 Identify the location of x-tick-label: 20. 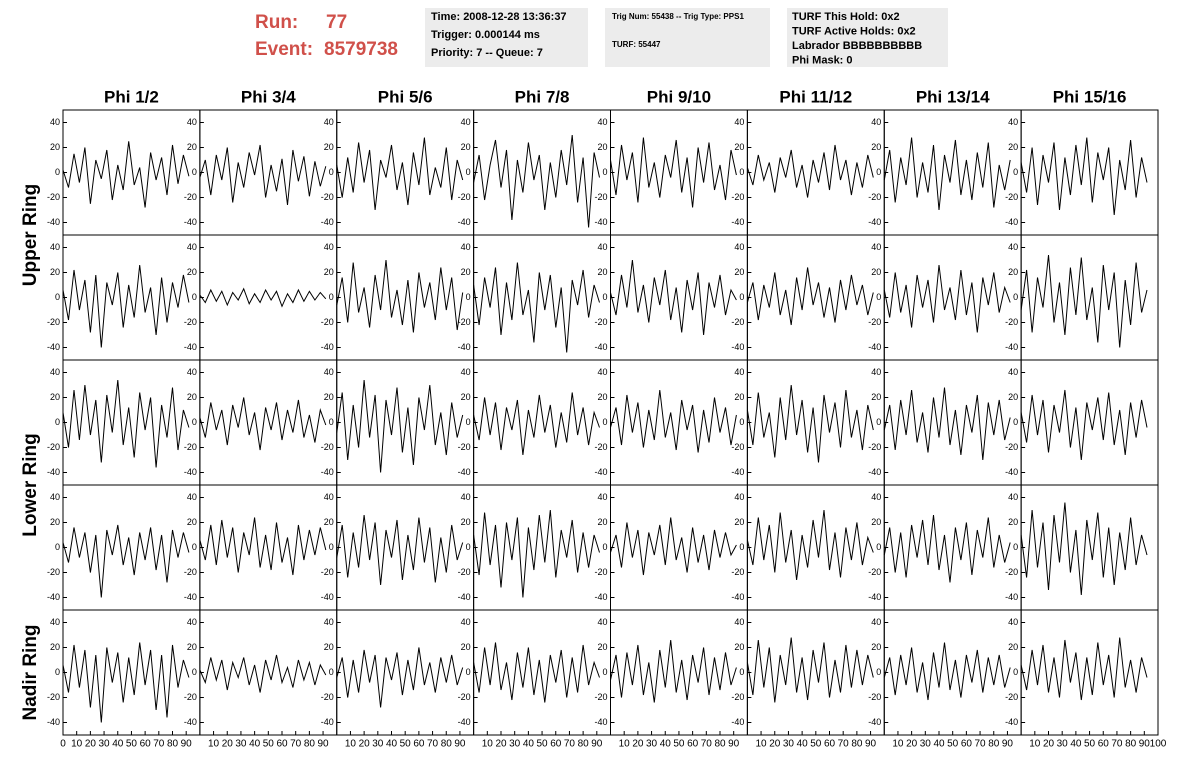
(91, 744).